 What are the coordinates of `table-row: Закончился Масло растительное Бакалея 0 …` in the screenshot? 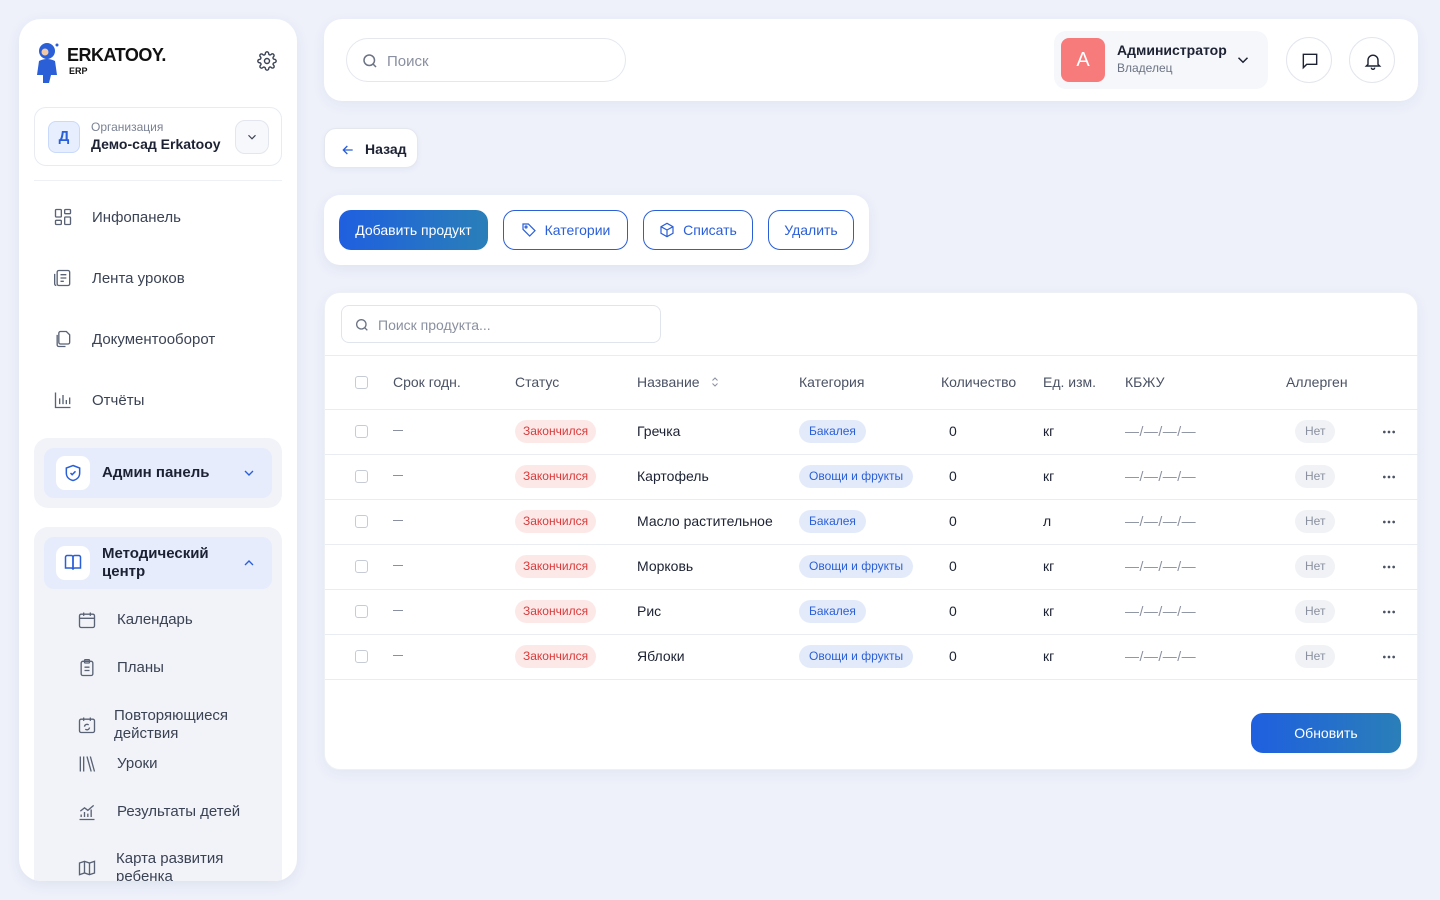 It's located at (872, 521).